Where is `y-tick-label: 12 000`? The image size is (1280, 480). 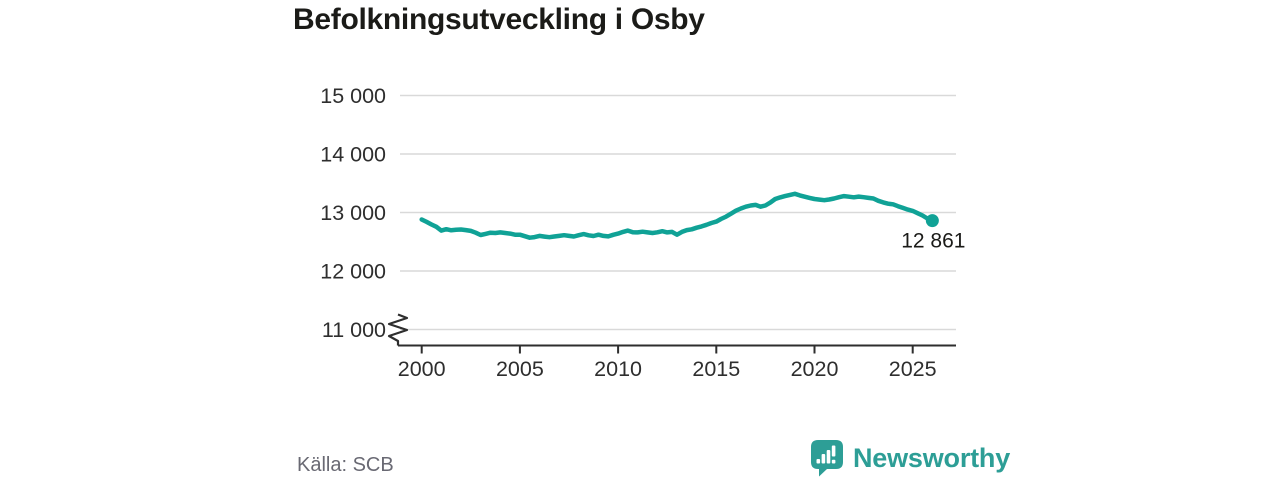 y-tick-label: 12 000 is located at coordinates (353, 272).